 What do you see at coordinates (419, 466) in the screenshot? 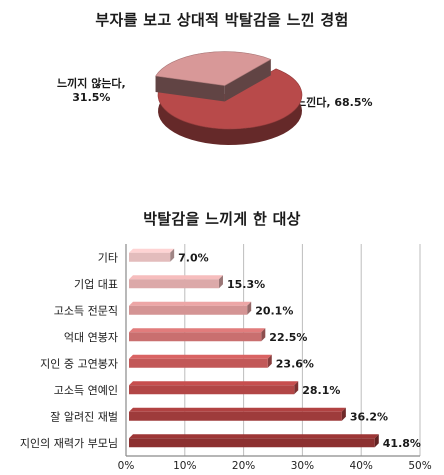
I see `x-tick-label: 50%` at bounding box center [419, 466].